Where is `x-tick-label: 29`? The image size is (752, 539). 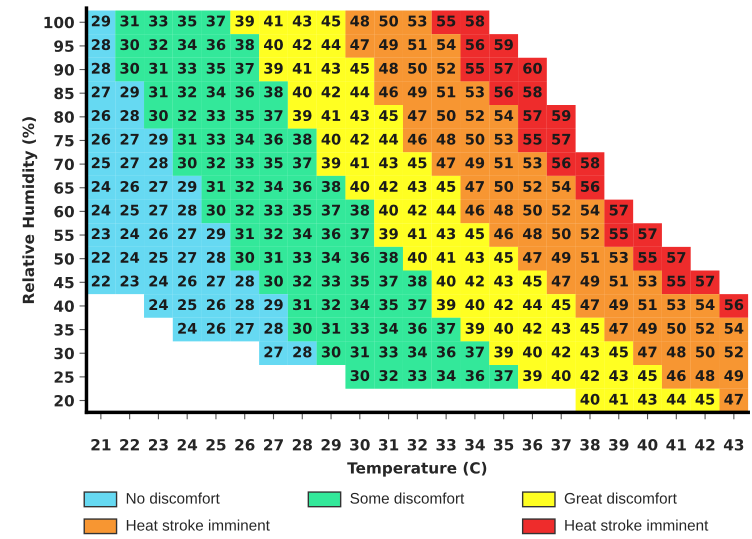
x-tick-label: 29 is located at coordinates (331, 444).